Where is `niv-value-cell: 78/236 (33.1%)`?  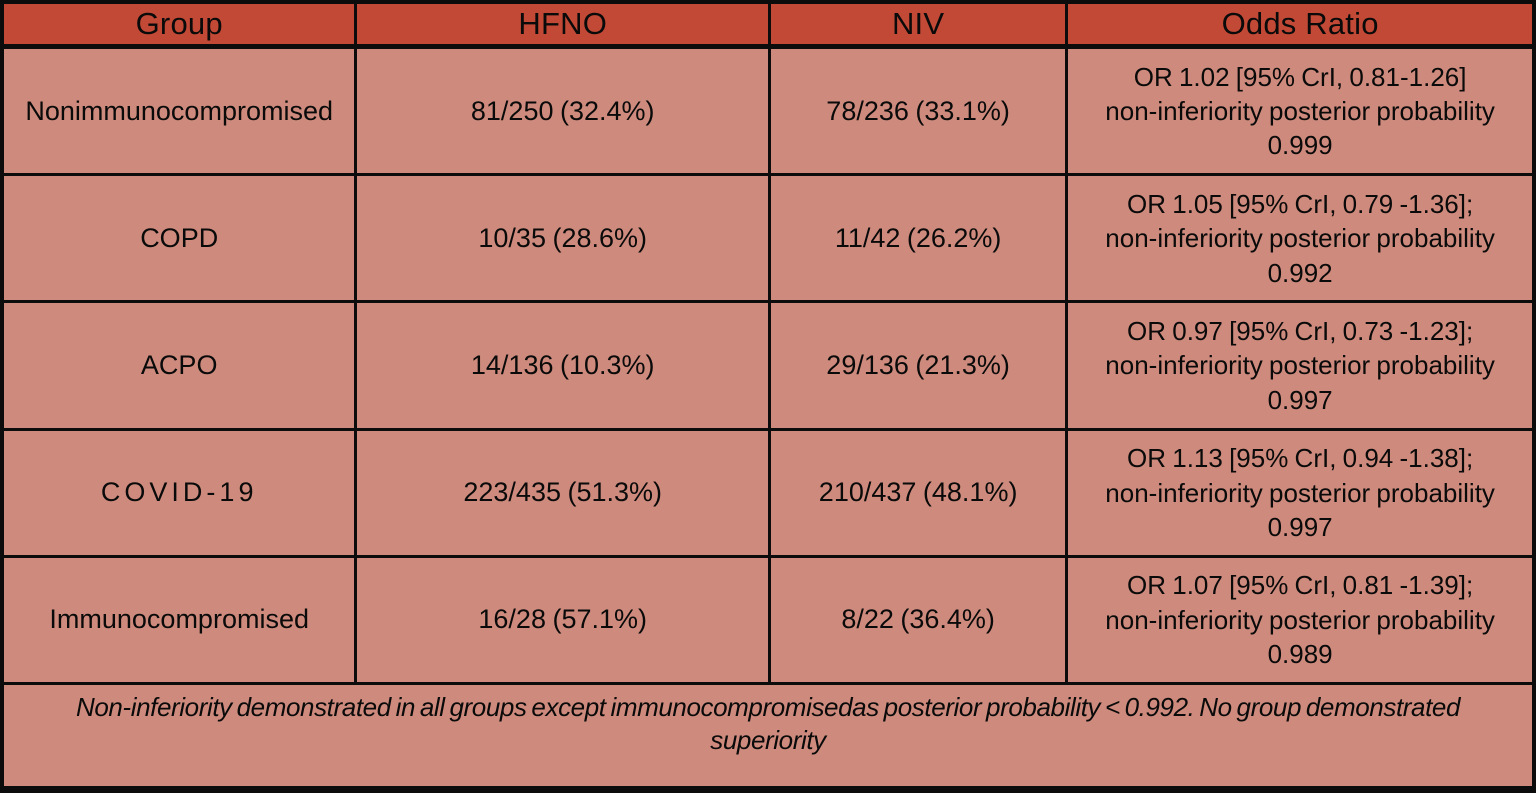 niv-value-cell: 78/236 (33.1%) is located at coordinates (918, 110).